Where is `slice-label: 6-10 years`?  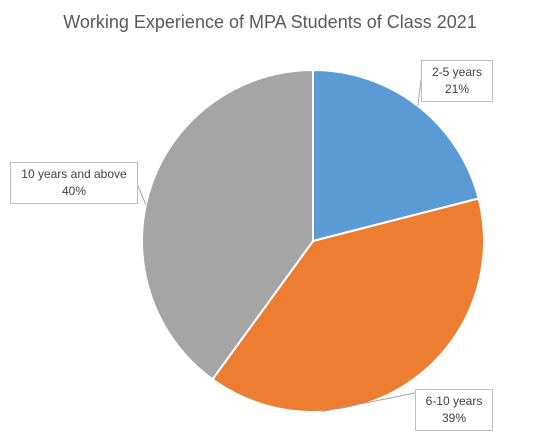
slice-label: 6-10 years is located at coordinates (454, 401).